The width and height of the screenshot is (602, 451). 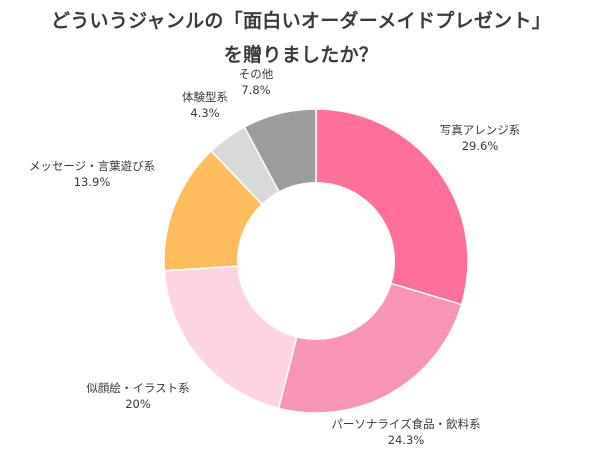 What do you see at coordinates (480, 130) in the screenshot?
I see `slice-label-name-1: 写真アレンジ系` at bounding box center [480, 130].